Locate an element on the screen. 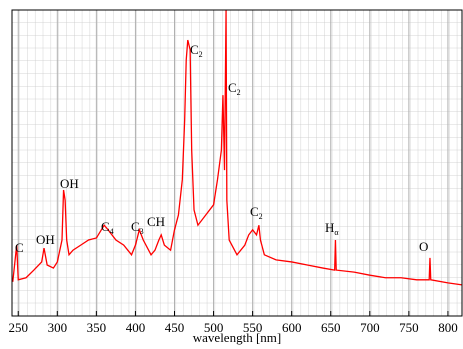 Image resolution: width=463 pixels, height=349 pixels. x-tick-label: 450 is located at coordinates (175, 327).